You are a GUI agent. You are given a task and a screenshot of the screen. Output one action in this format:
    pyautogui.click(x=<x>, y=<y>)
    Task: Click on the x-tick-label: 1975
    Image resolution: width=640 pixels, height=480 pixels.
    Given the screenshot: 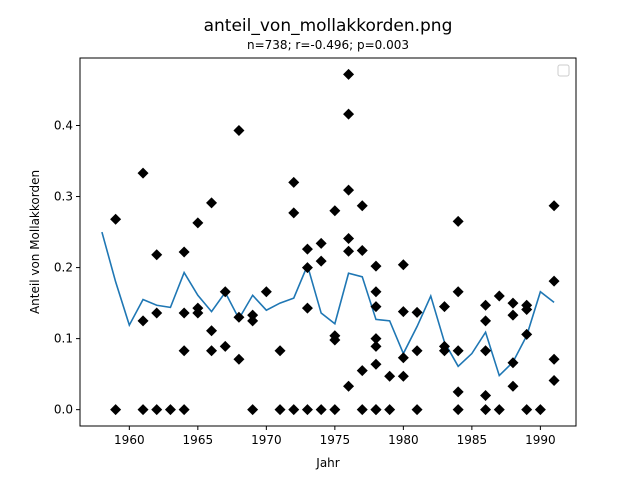 What is the action you would take?
    pyautogui.click(x=335, y=440)
    